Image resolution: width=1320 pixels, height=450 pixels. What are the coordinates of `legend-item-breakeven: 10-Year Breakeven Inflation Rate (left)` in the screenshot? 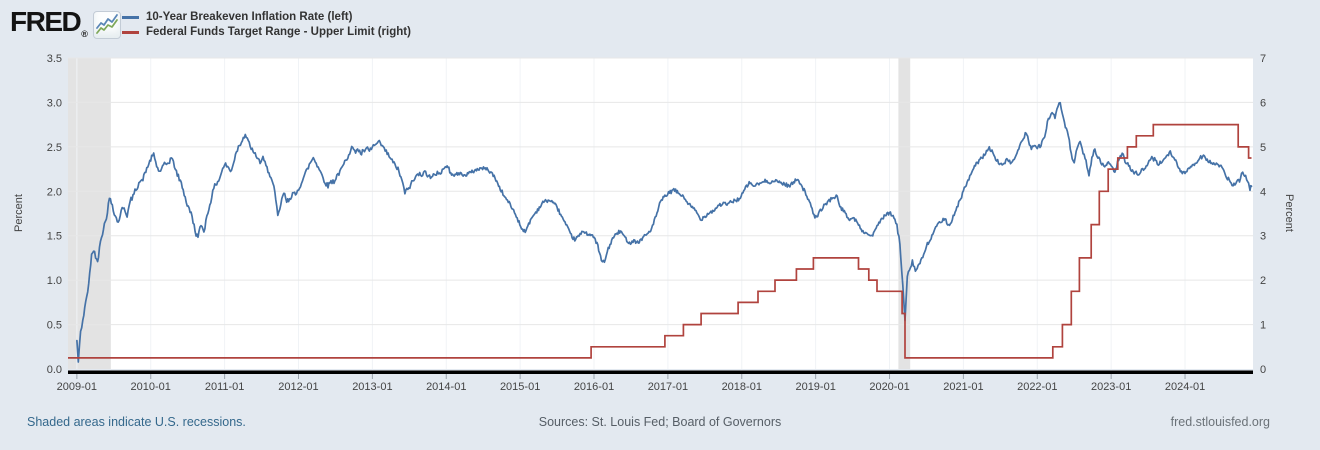 It's located at (266, 17).